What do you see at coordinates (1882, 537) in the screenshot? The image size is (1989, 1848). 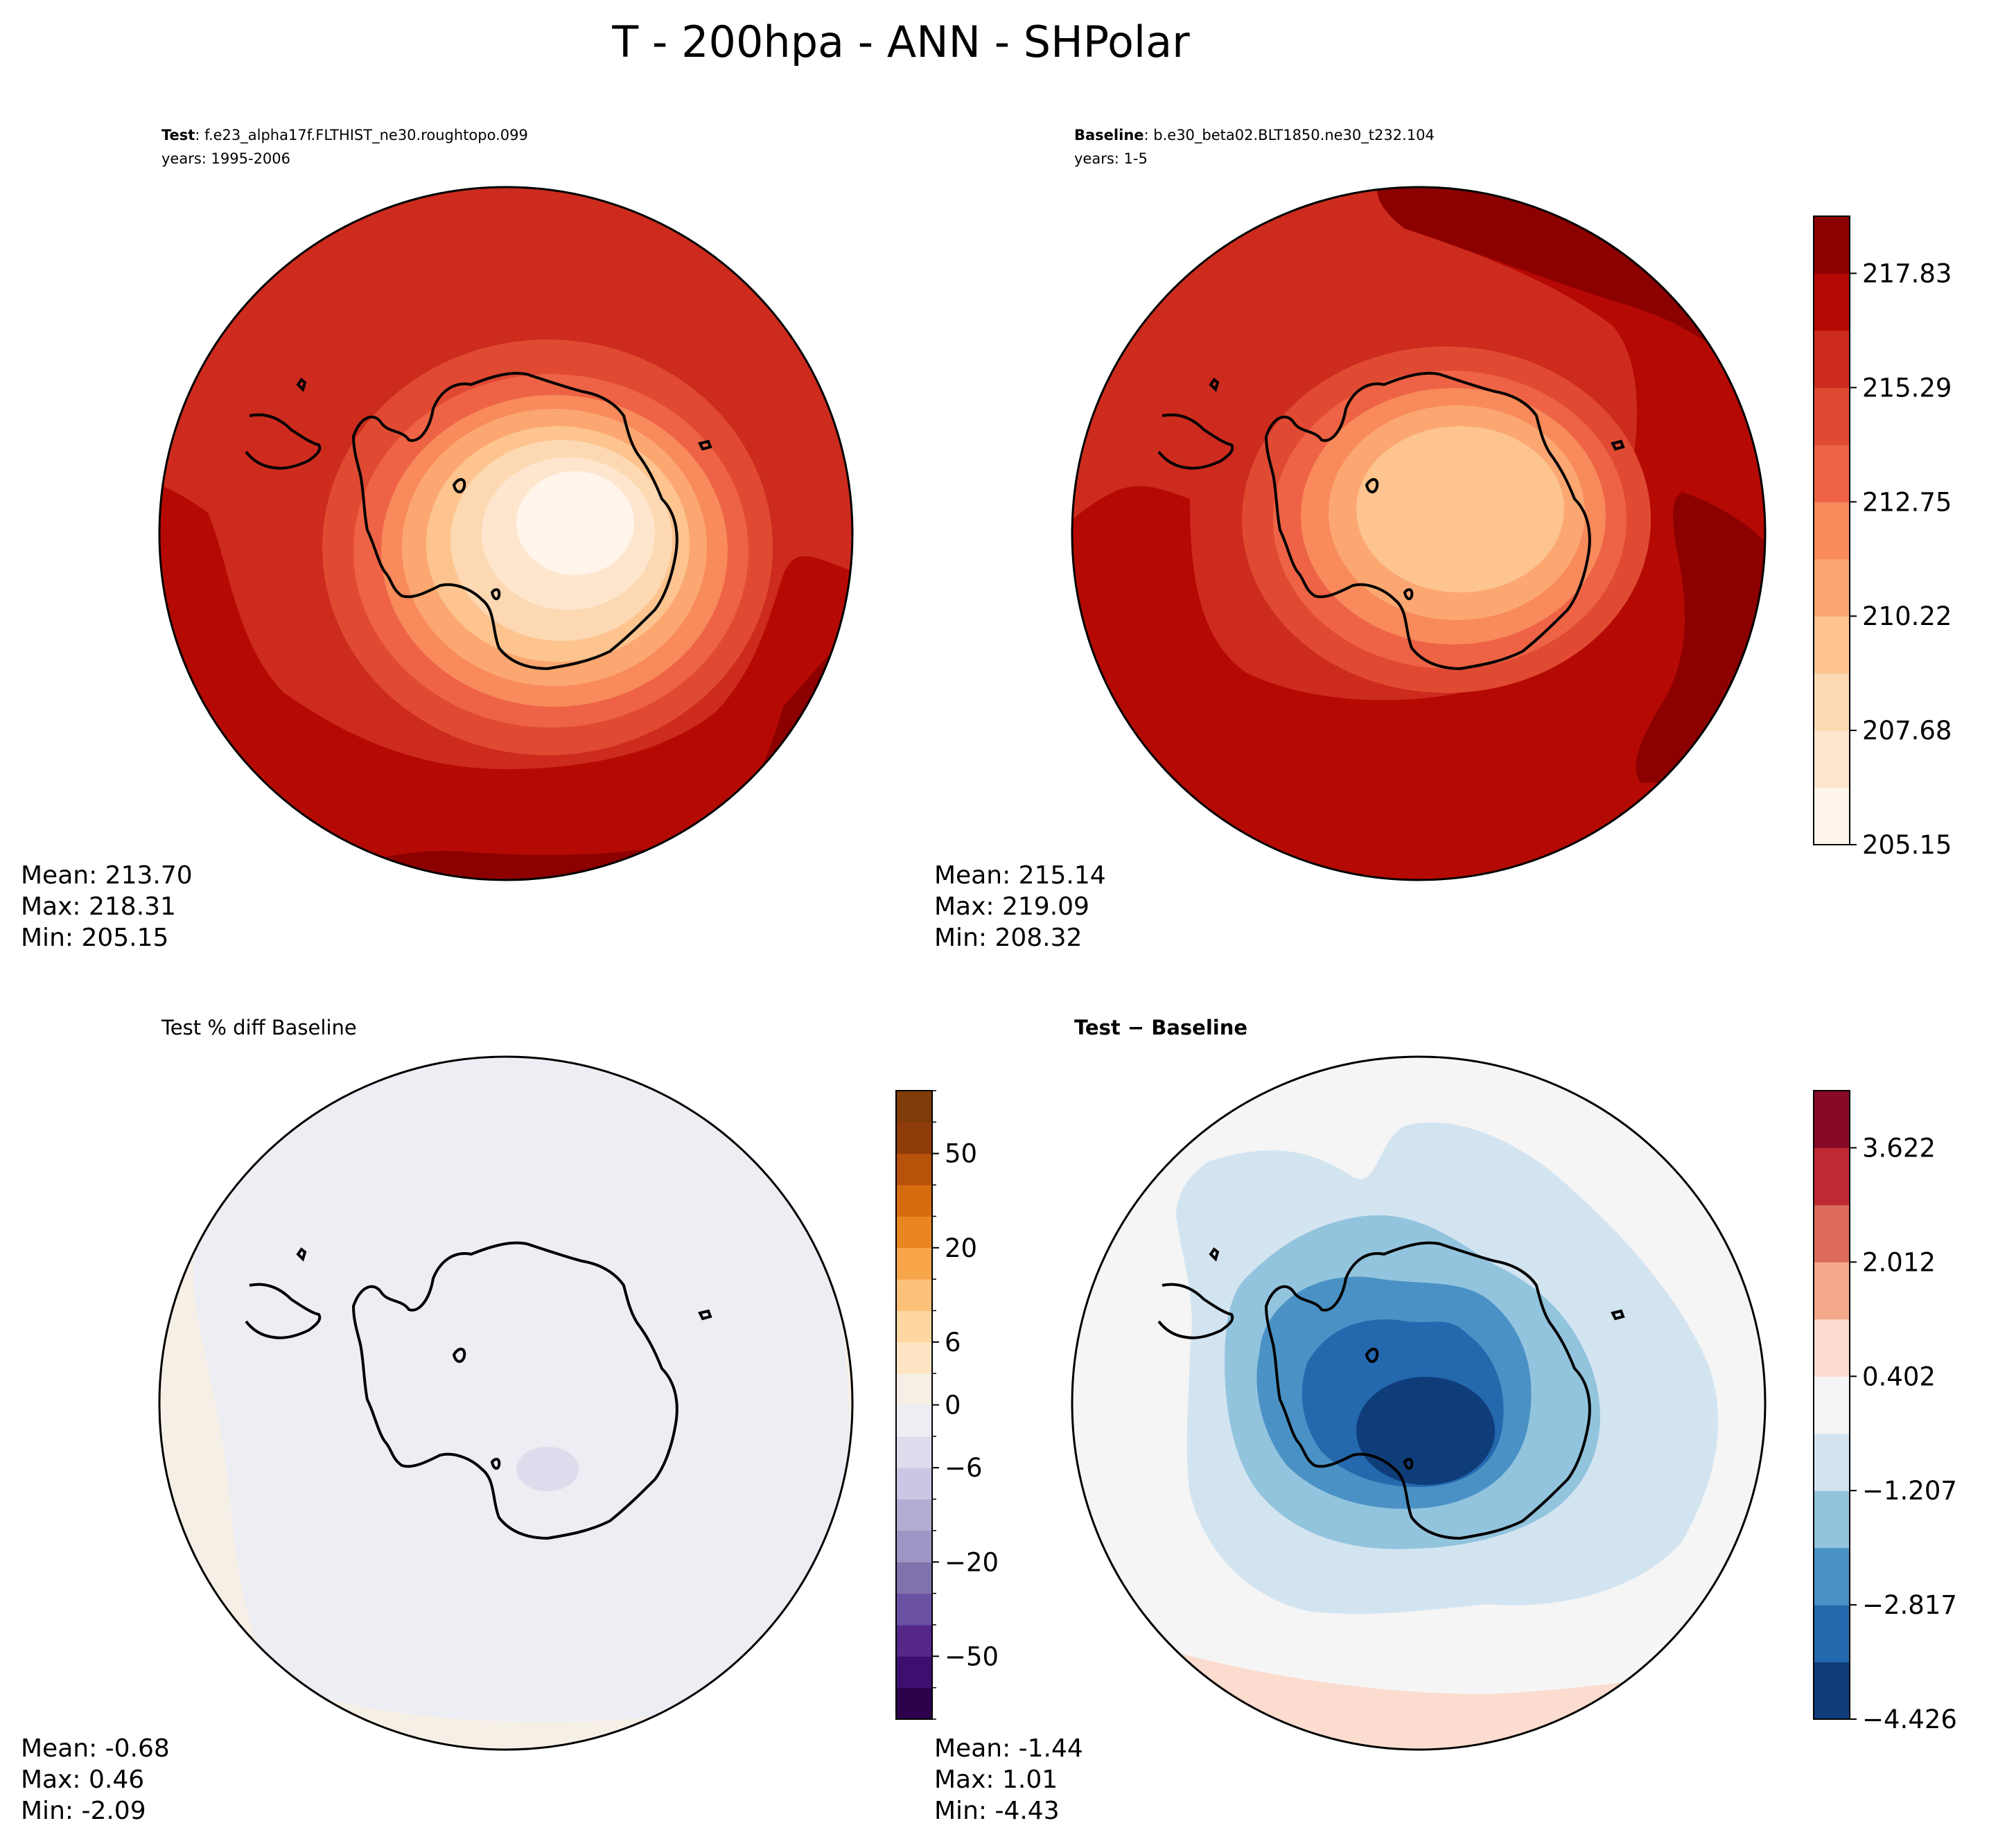 I see `colorbar-absolute: 205.15 207.68 210.22 212.75 215.29 217.83` at bounding box center [1882, 537].